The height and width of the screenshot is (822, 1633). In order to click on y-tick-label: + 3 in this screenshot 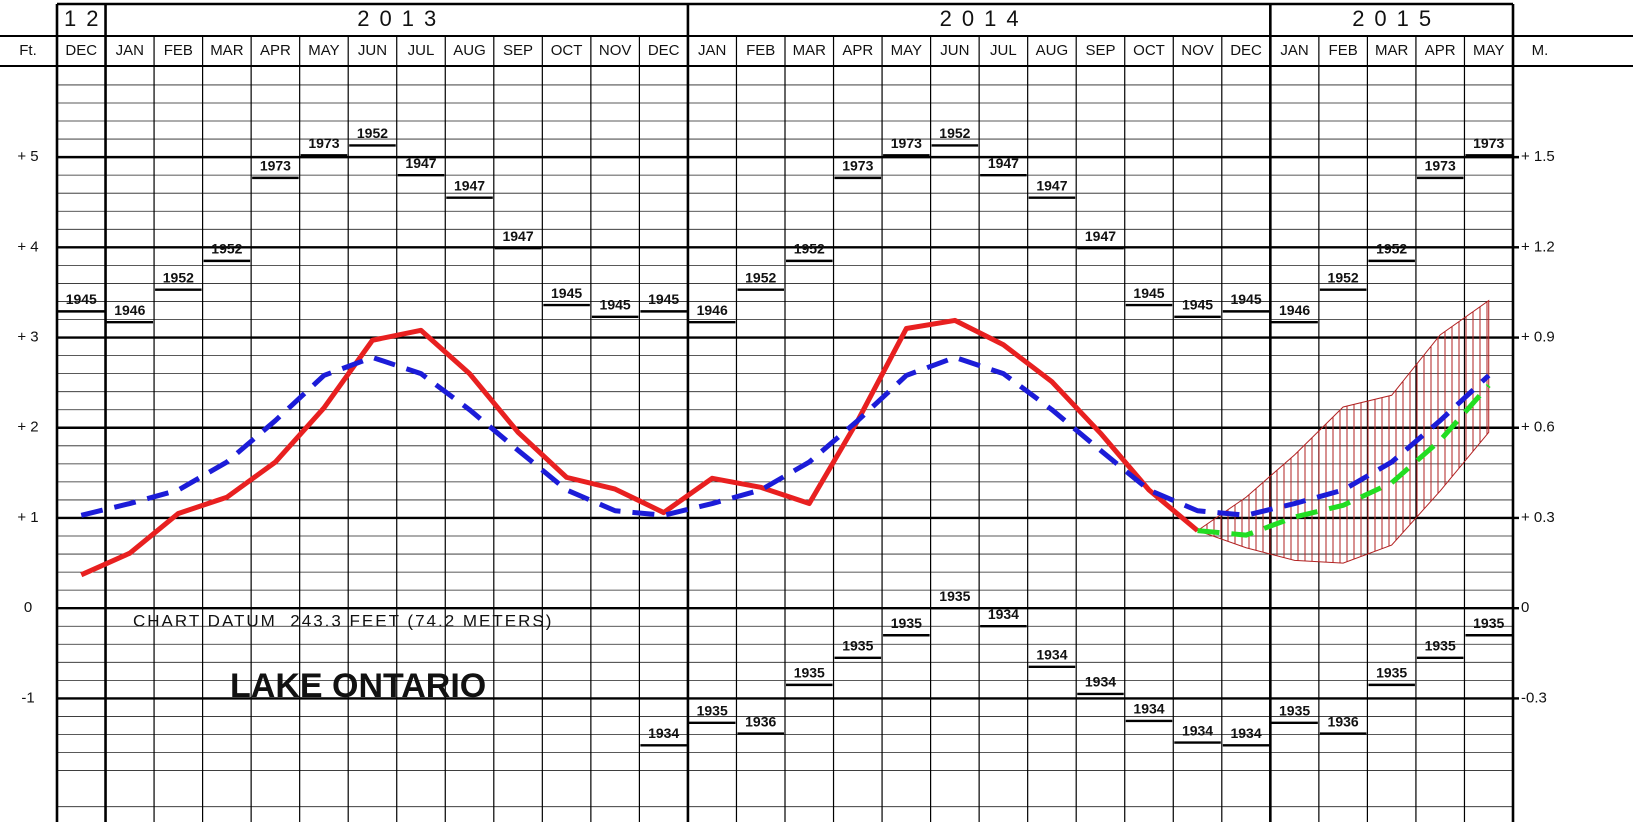, I will do `click(27, 337)`.